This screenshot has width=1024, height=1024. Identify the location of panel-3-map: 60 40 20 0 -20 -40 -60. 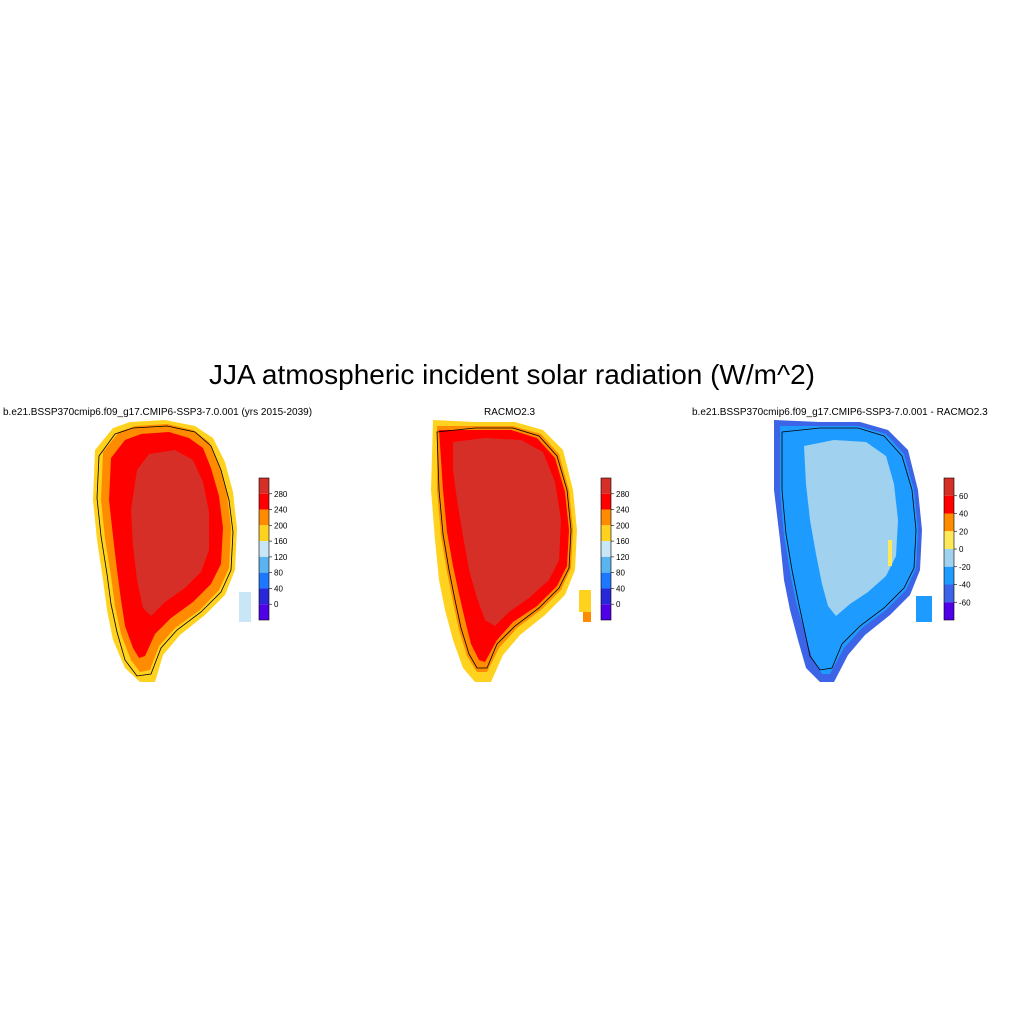
(872, 551).